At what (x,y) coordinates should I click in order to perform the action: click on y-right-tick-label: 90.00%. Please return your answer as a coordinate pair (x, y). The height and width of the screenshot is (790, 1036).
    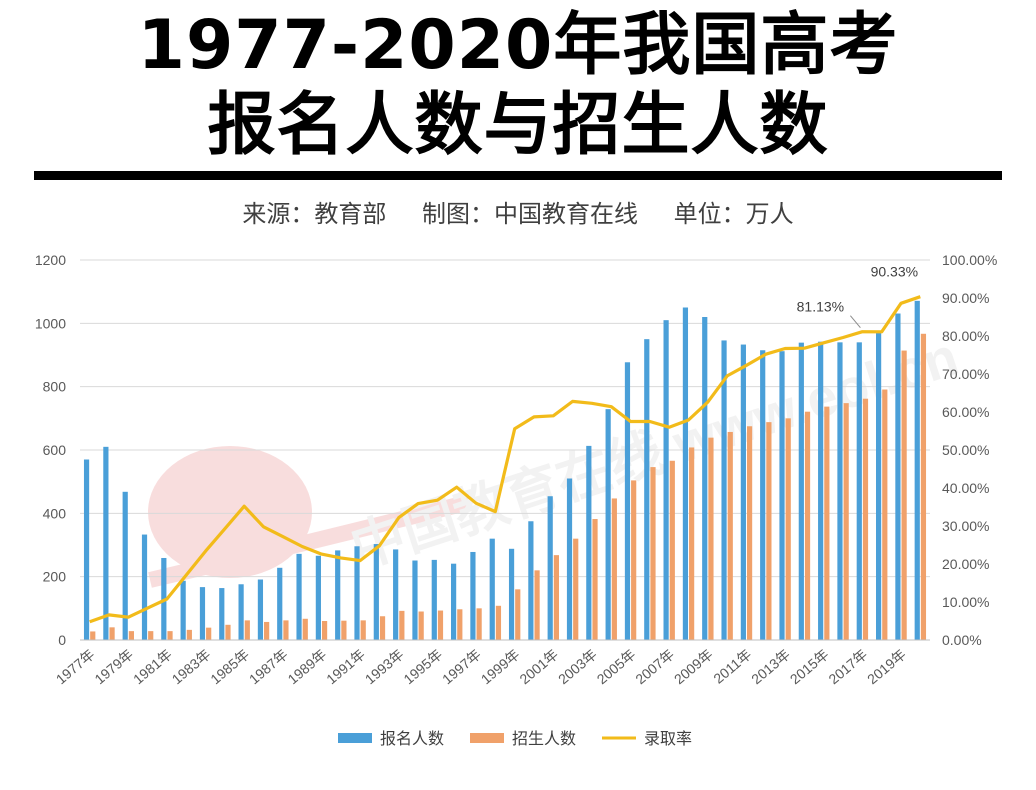
    Looking at the image, I should click on (965, 298).